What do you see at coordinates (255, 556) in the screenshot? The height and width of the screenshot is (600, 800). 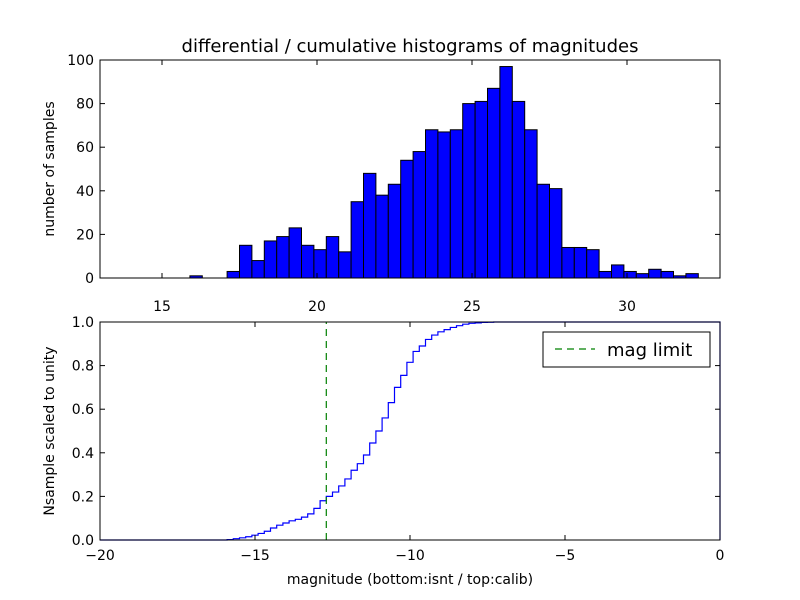 I see `bottom-x-tick-label: −15` at bounding box center [255, 556].